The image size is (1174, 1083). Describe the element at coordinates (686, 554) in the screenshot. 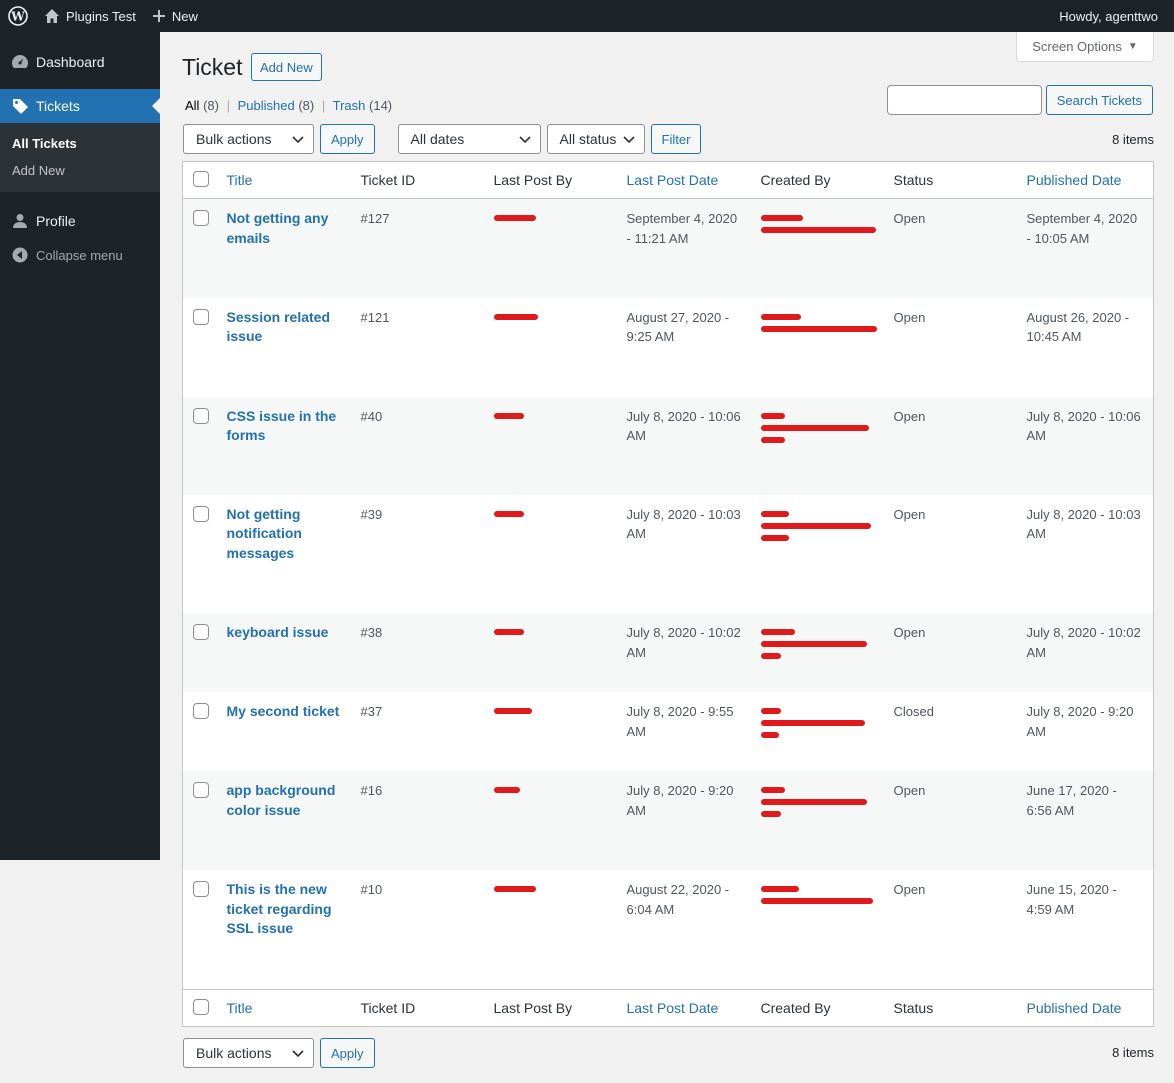

I see `last-post-date-cell: July 8, 2020 - 10:03 AM` at that location.